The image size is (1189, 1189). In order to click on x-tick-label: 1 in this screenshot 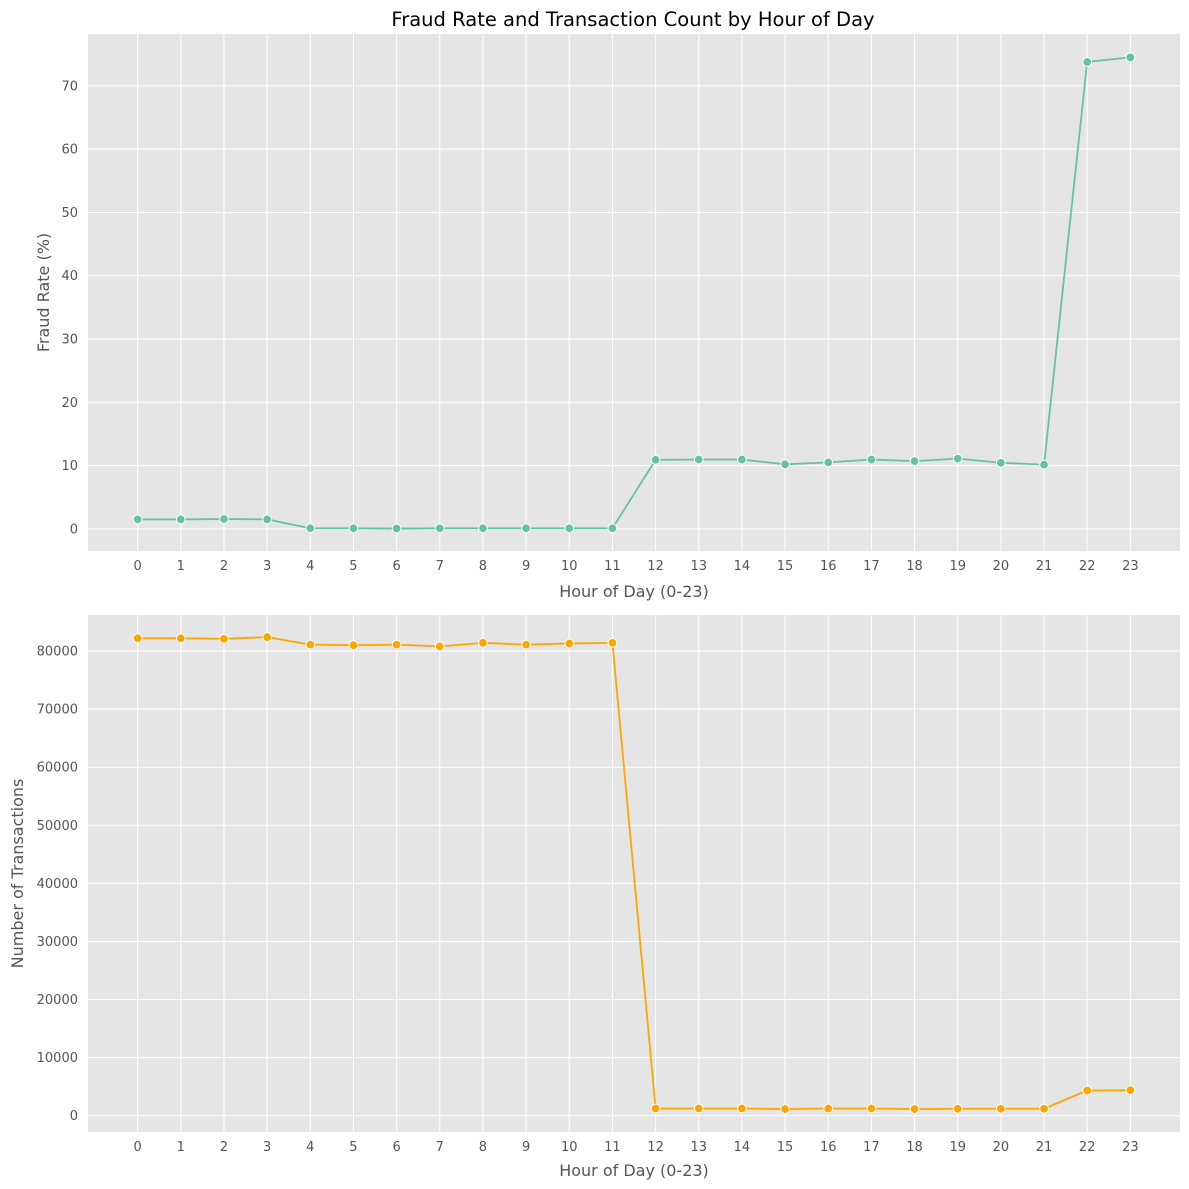, I will do `click(181, 1147)`.